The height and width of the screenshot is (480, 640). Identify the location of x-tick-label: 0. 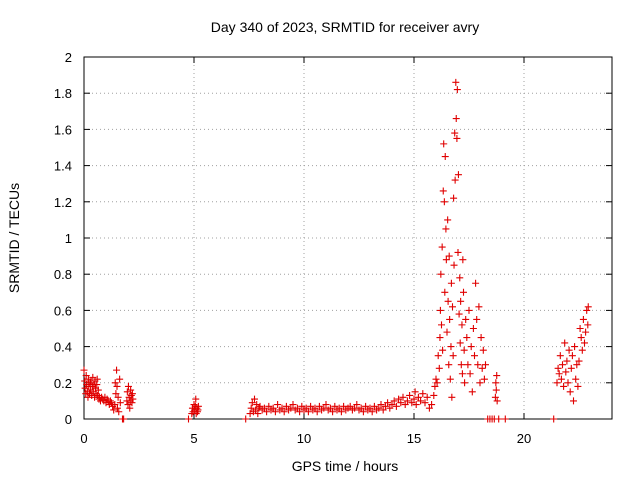
(83, 438).